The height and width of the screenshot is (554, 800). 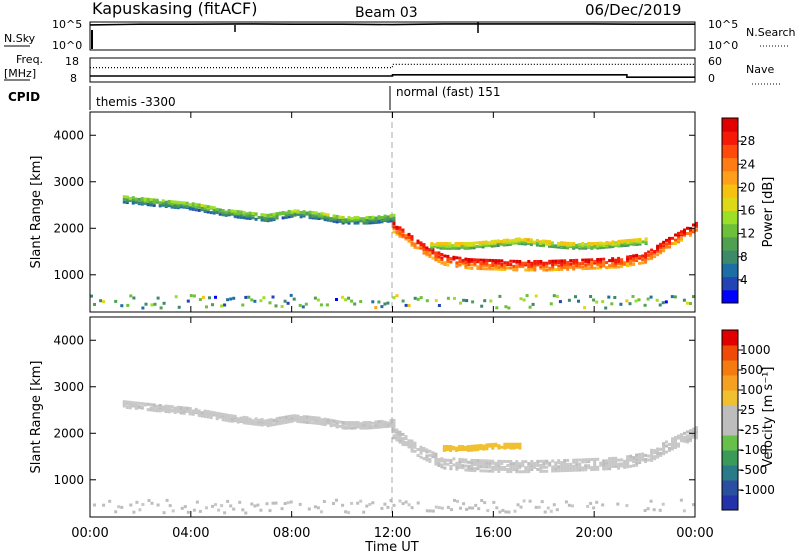 I want to click on nsky-panel-frame, so click(x=392, y=36).